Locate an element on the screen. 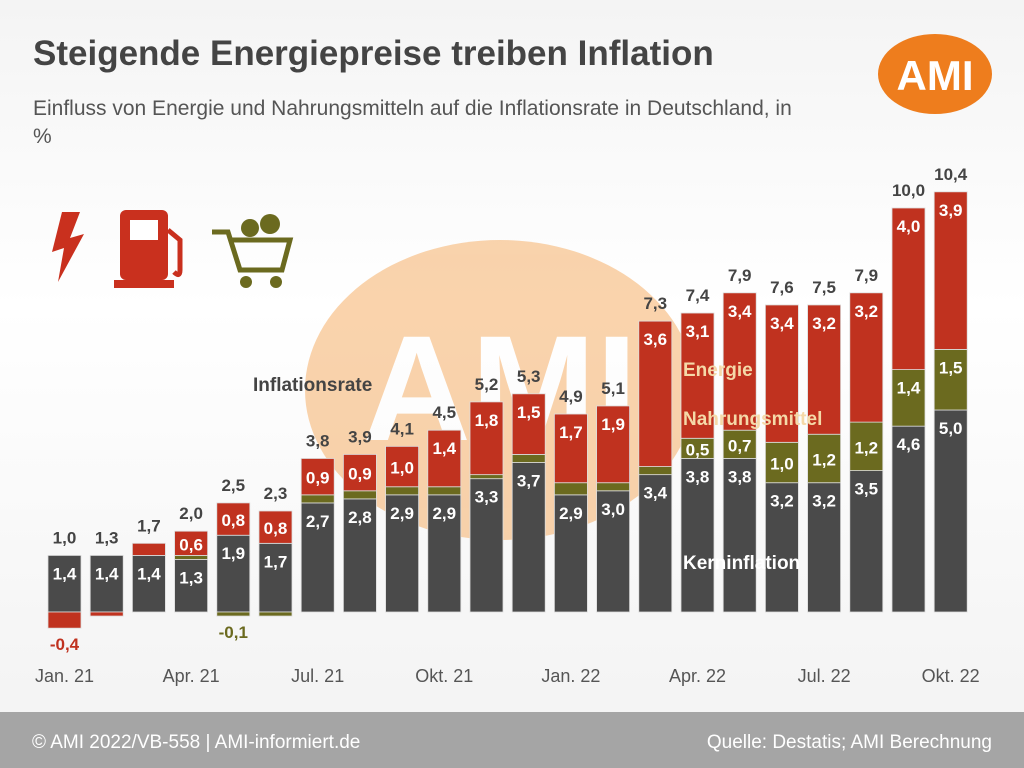 The image size is (1024, 768). label-total: 1,7 is located at coordinates (149, 525).